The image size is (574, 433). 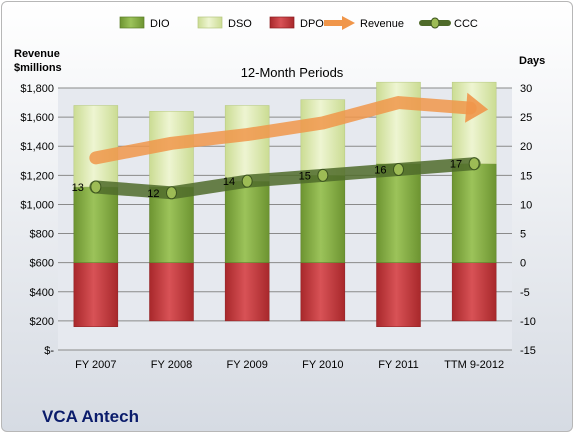 What do you see at coordinates (526, 176) in the screenshot?
I see `right-axis-tick-label: 15` at bounding box center [526, 176].